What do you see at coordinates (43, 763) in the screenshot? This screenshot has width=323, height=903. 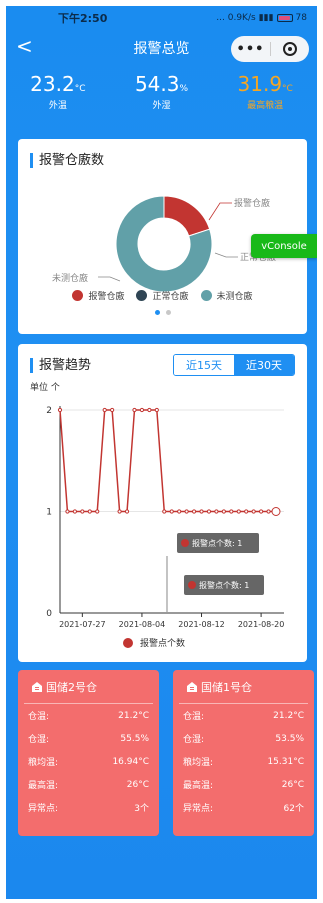 I see `metric-label: 粮均温:` at bounding box center [43, 763].